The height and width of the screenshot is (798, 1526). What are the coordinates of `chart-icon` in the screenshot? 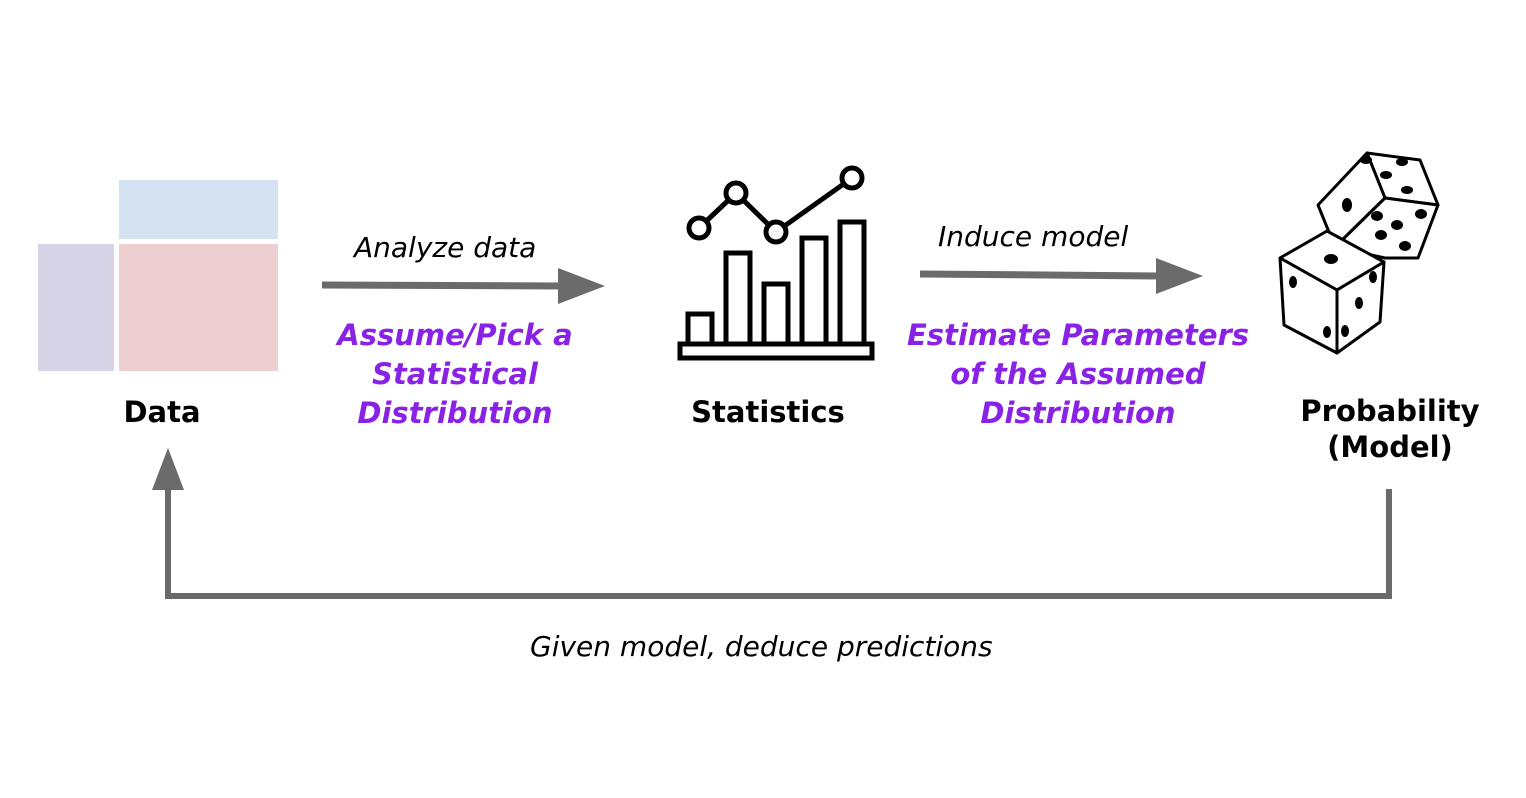 It's located at (776, 263).